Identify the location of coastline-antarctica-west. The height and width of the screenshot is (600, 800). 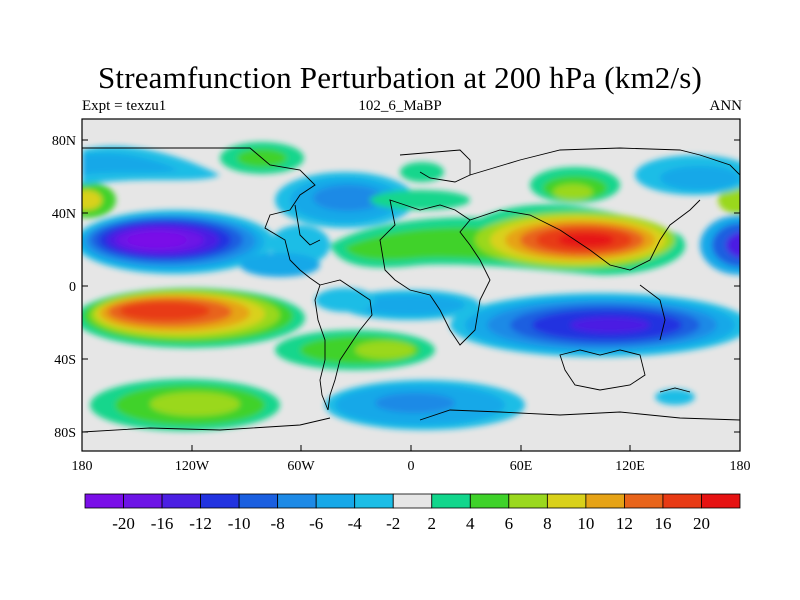
(206, 425).